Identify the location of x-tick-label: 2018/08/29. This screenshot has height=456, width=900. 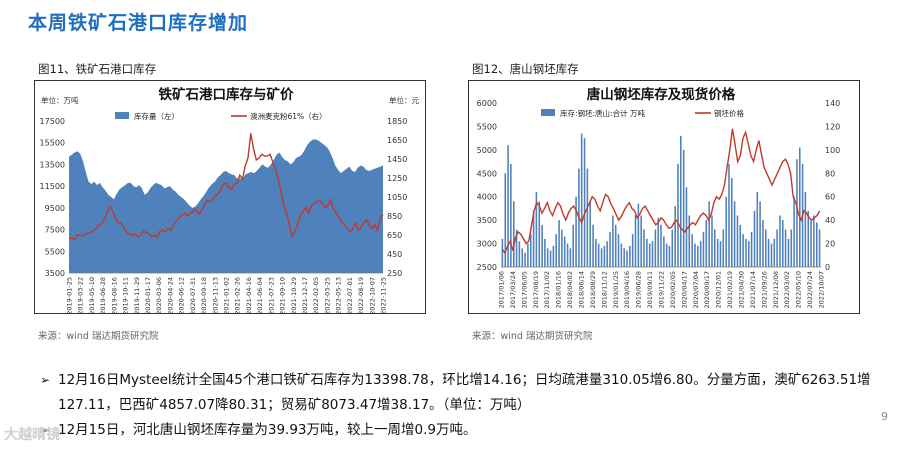
(593, 289).